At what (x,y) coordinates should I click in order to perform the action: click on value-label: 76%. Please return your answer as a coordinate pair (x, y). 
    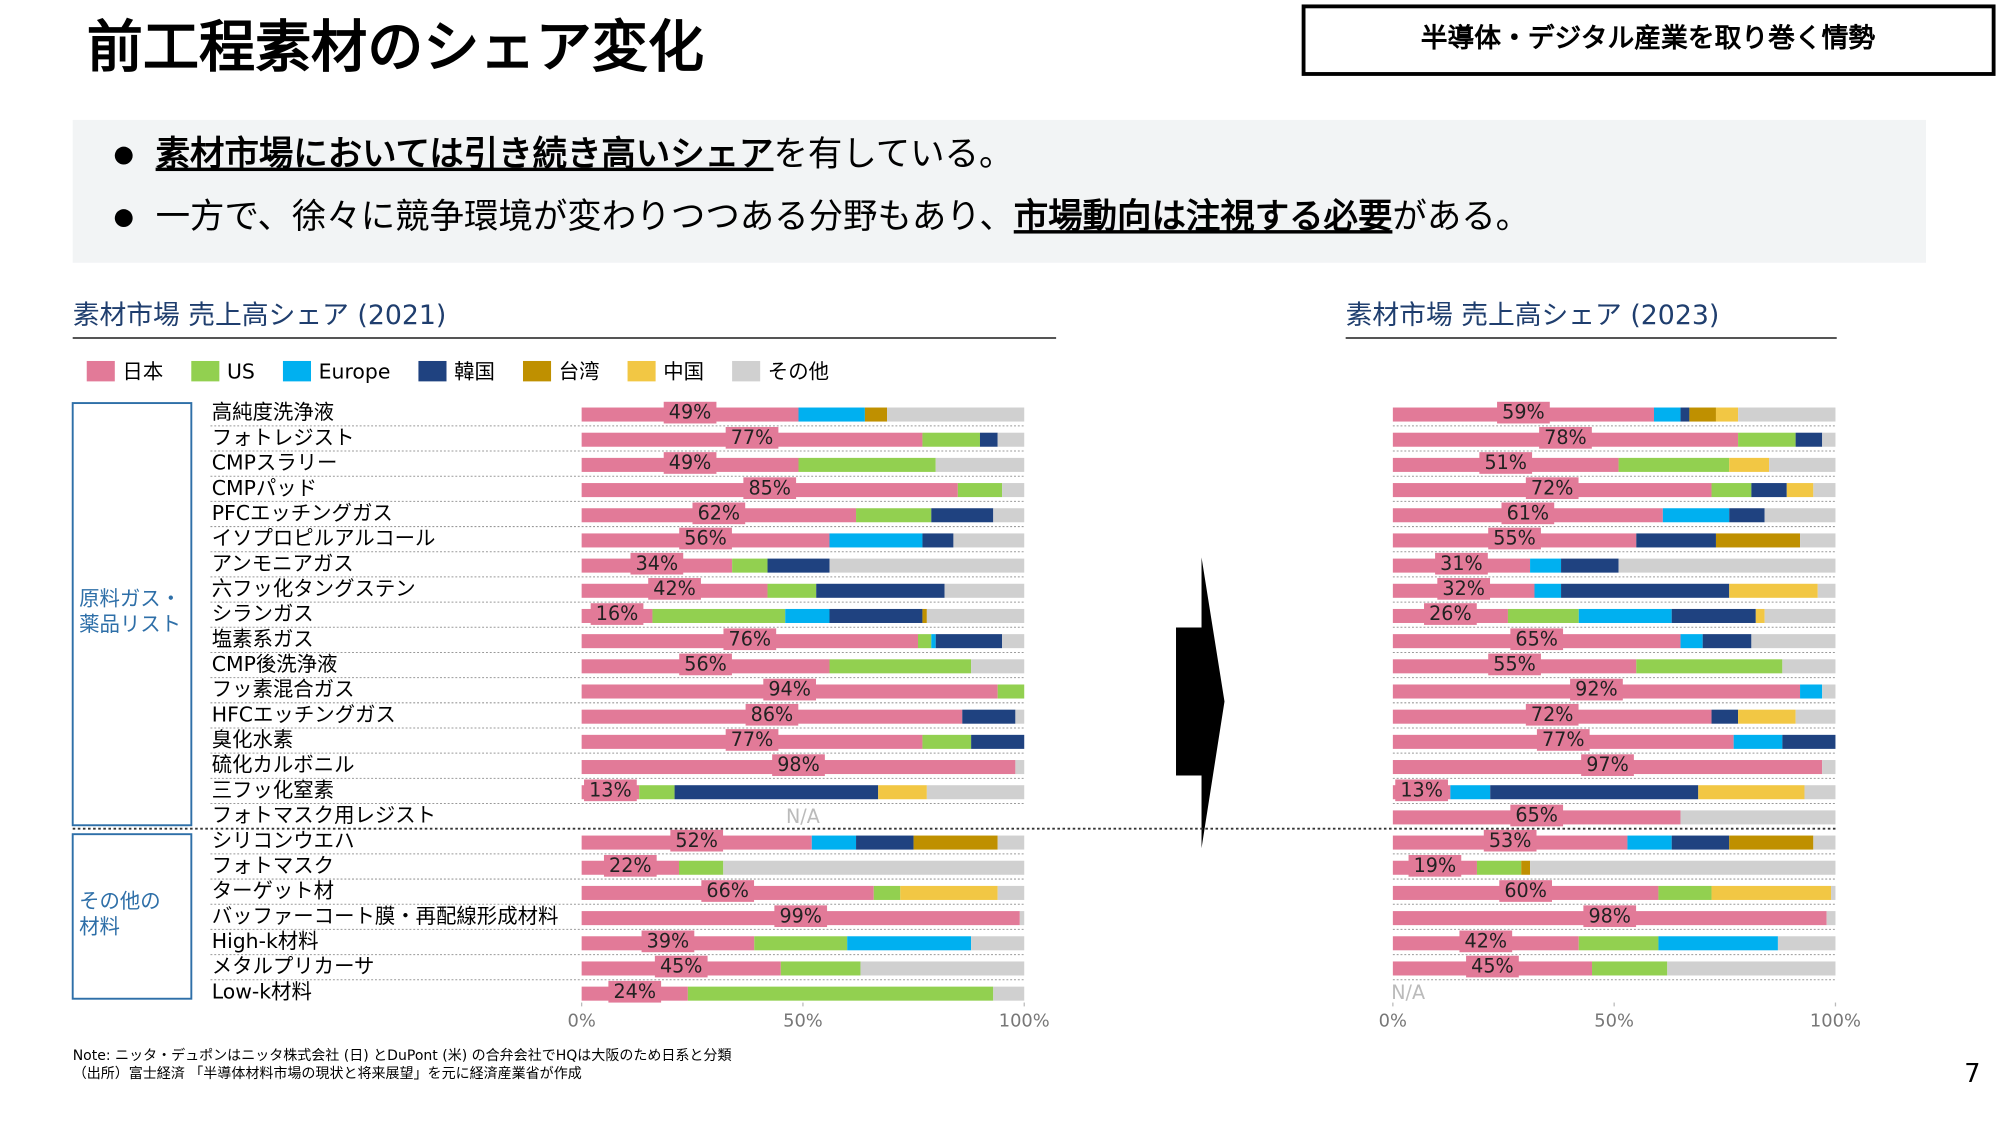
    Looking at the image, I should click on (750, 638).